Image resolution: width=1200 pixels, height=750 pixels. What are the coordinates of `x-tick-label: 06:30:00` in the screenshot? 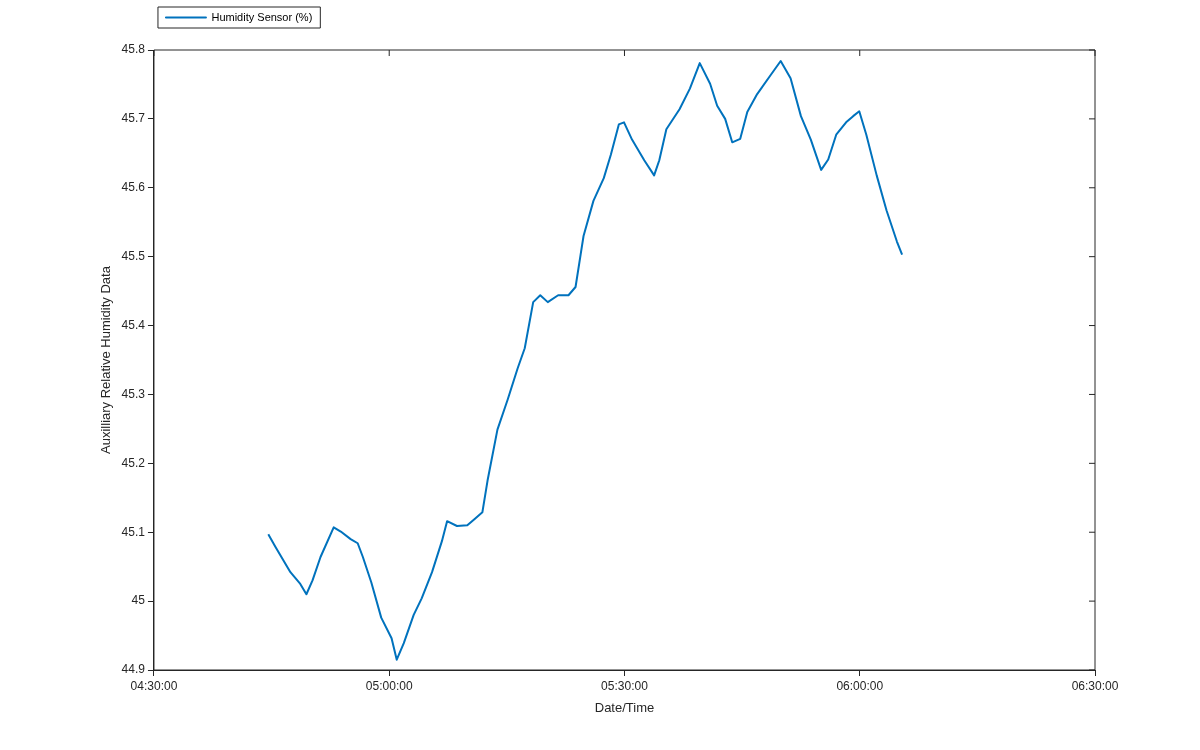 It's located at (1095, 685).